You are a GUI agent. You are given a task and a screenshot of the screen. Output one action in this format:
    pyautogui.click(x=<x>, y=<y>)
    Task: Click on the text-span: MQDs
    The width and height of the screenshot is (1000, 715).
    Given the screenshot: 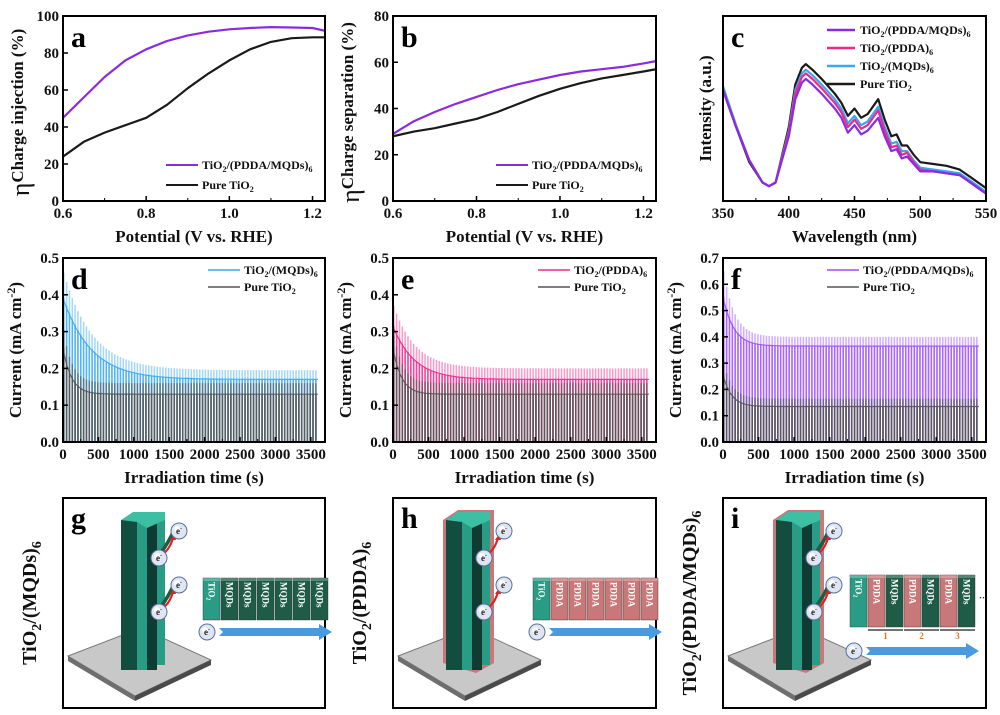 What is the action you would take?
    pyautogui.click(x=302, y=595)
    